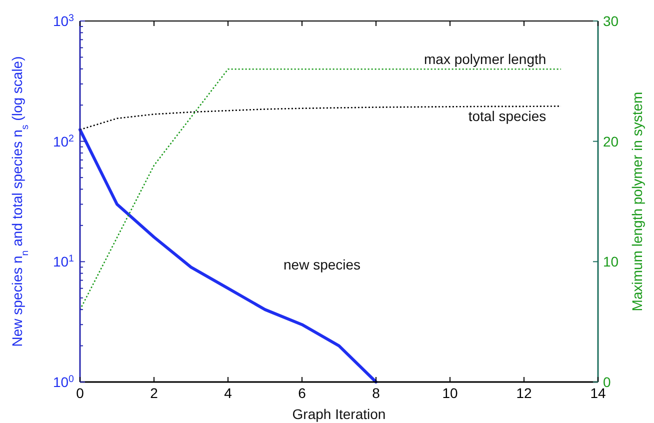 Image resolution: width=654 pixels, height=423 pixels. I want to click on line-series, so click(320, 118).